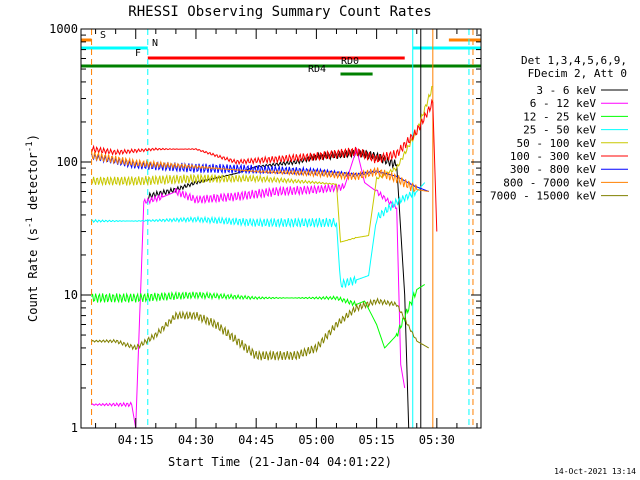  What do you see at coordinates (577, 73) in the screenshot?
I see `legend-header: FDecim 2, Att 0` at bounding box center [577, 73].